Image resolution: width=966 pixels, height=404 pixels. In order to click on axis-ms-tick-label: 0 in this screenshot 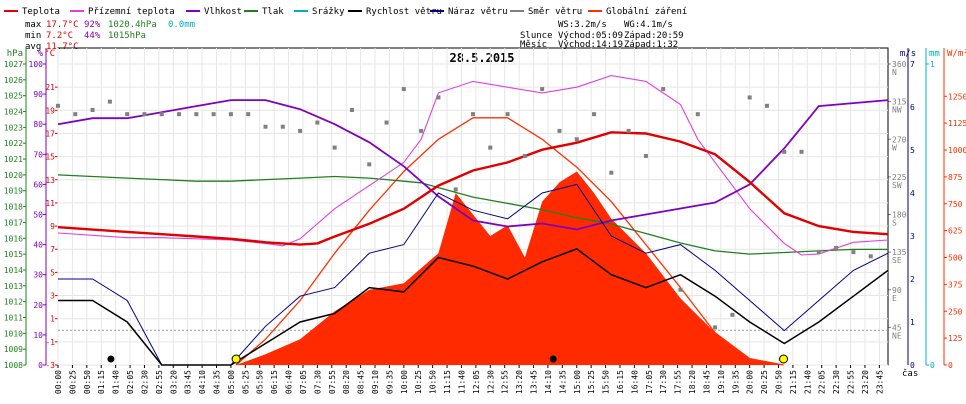, I will do `click(912, 365)`.